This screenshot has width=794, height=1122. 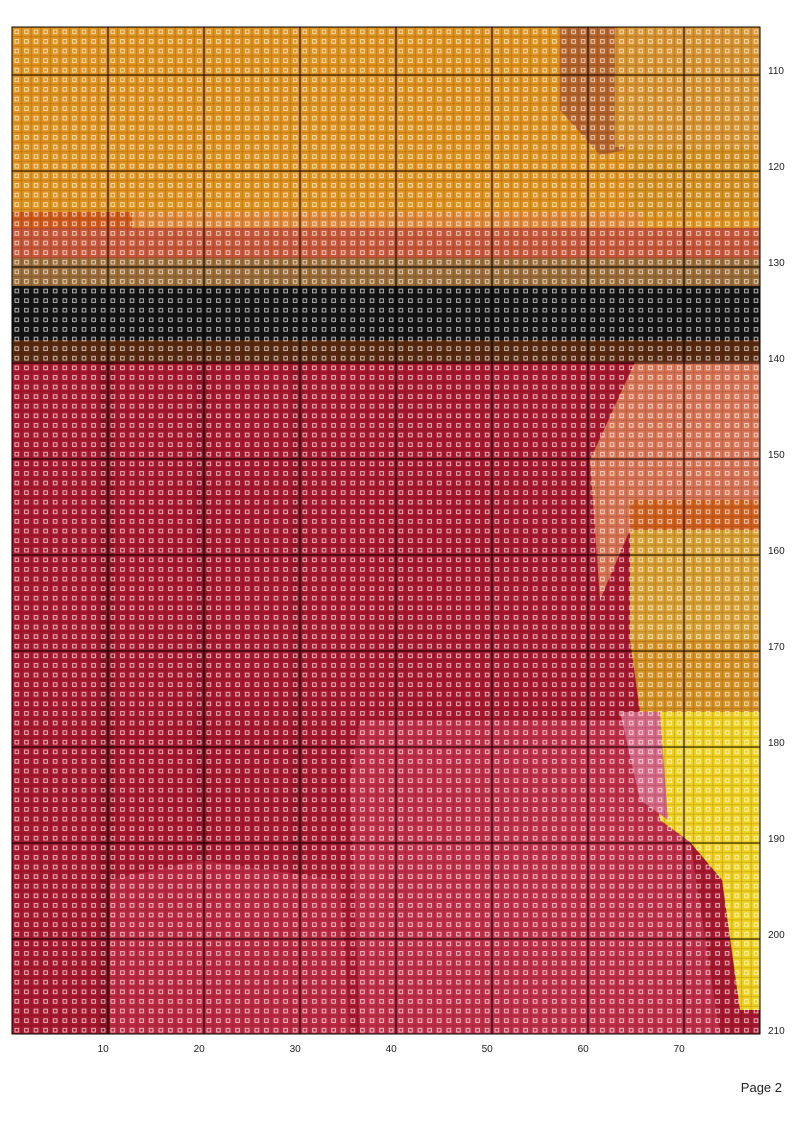 What do you see at coordinates (776, 1031) in the screenshot?
I see `row-label: 210` at bounding box center [776, 1031].